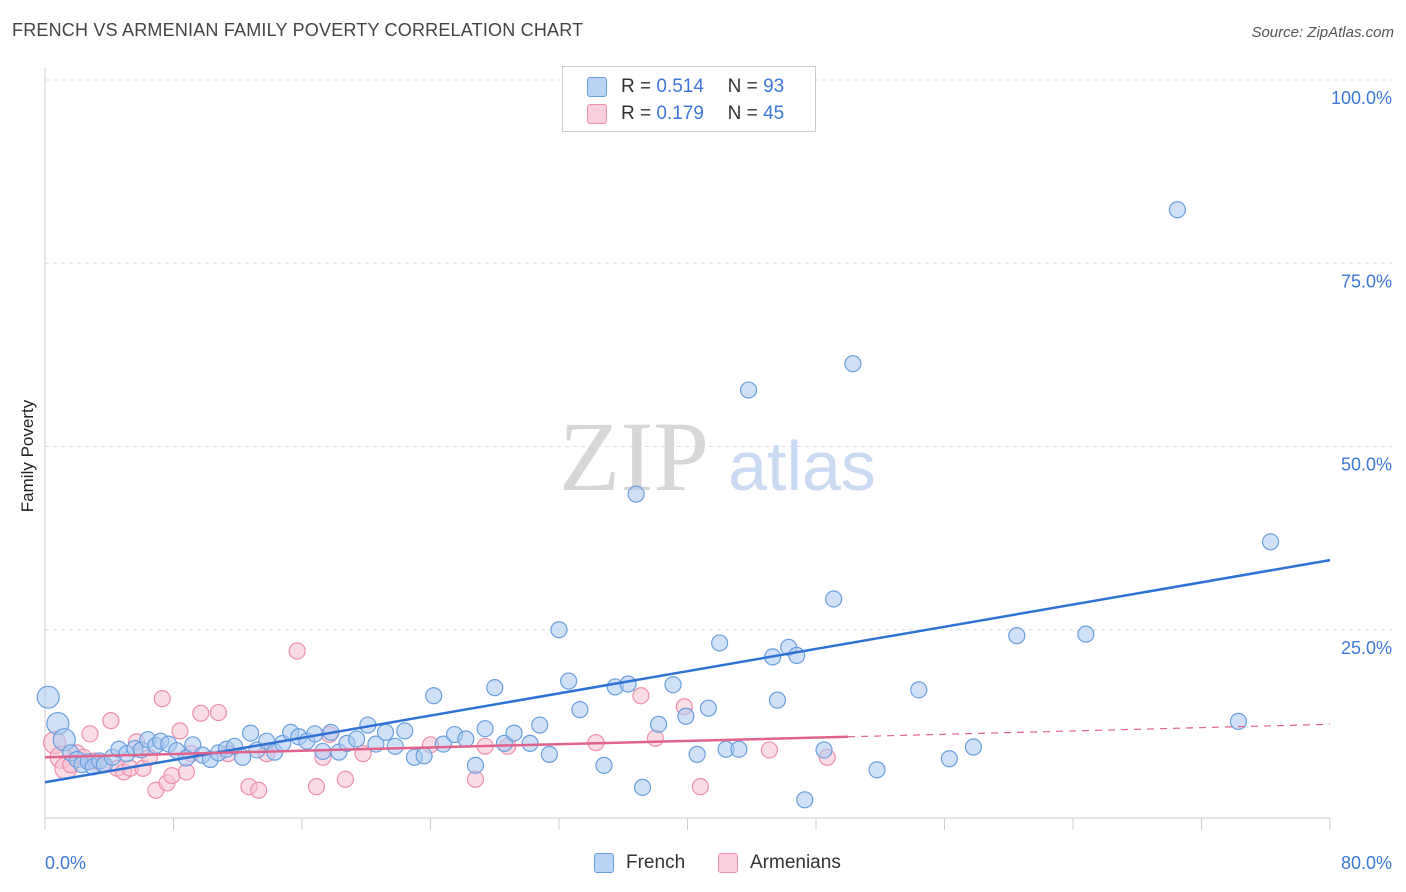 The image size is (1406, 892). What do you see at coordinates (742, 113) in the screenshot?
I see `armenian-n-label: N =` at bounding box center [742, 113].